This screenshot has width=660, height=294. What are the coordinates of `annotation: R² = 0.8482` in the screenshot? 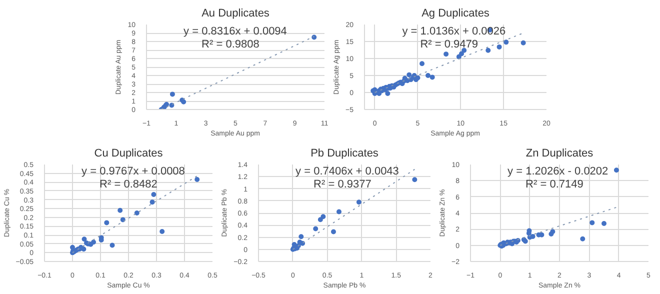 It's located at (129, 184).